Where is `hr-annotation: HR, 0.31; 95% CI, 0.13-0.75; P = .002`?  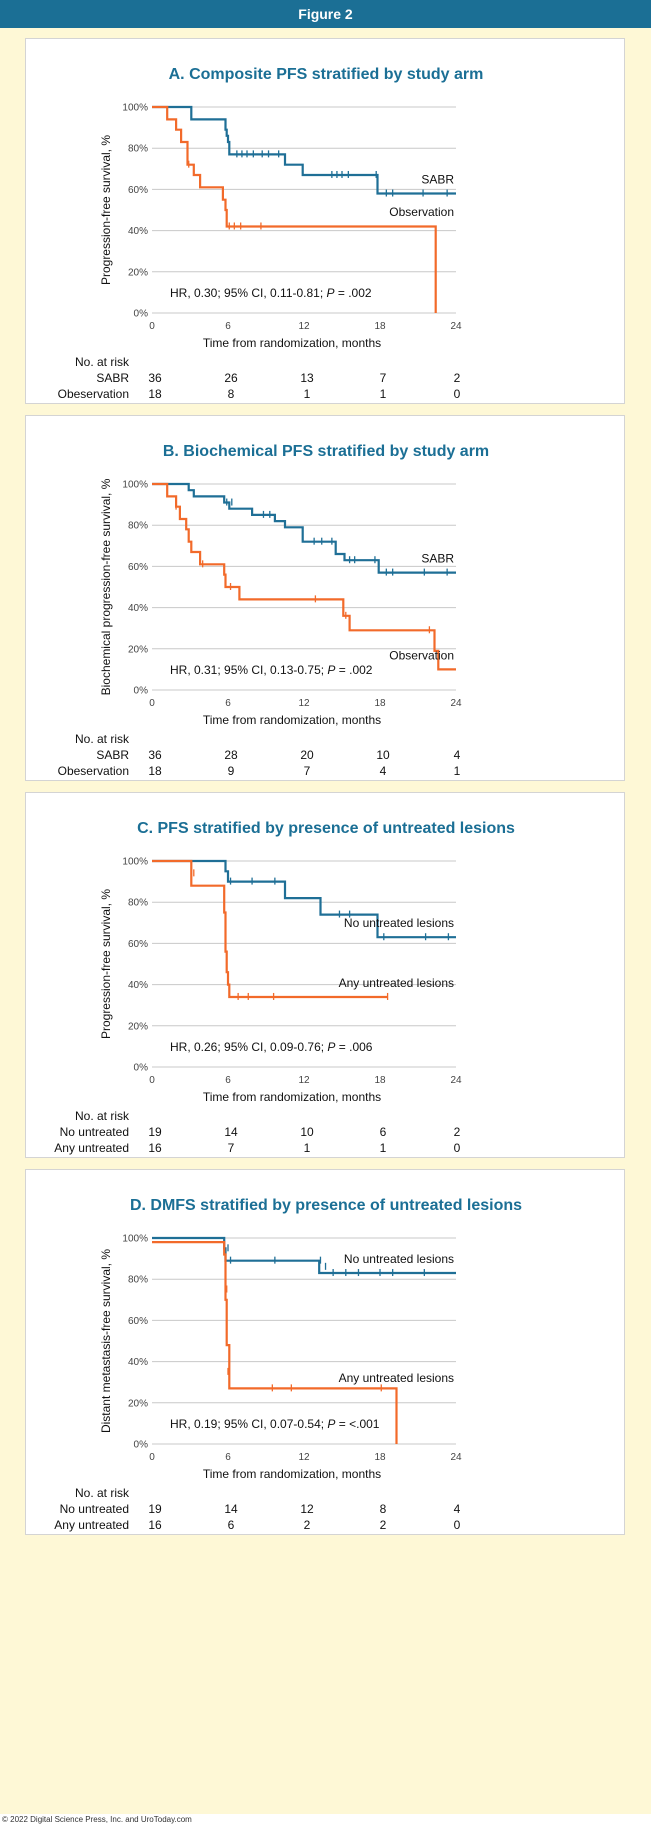 hr-annotation: HR, 0.31; 95% CI, 0.13-0.75; P = .002 is located at coordinates (271, 670).